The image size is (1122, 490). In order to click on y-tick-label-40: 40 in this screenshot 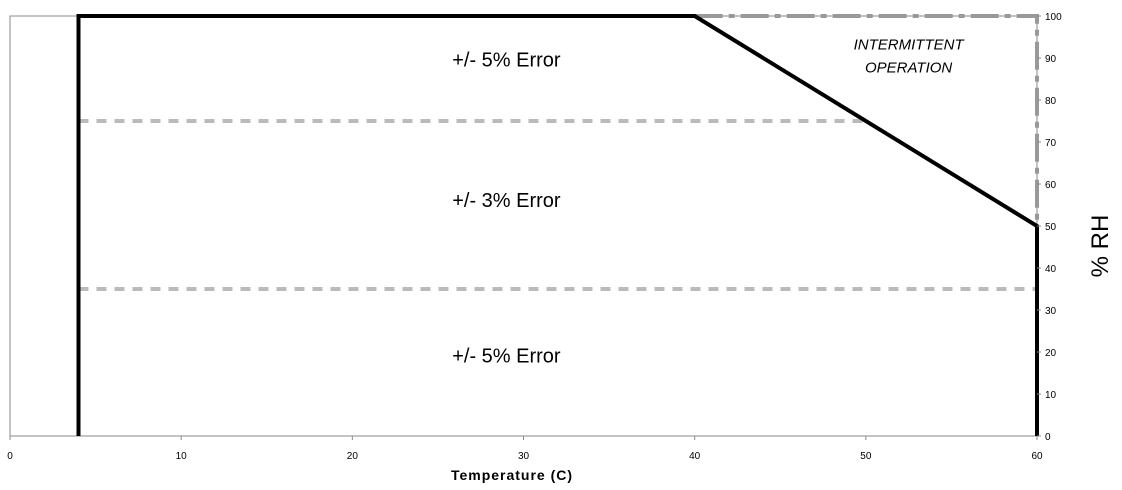, I will do `click(1051, 269)`.